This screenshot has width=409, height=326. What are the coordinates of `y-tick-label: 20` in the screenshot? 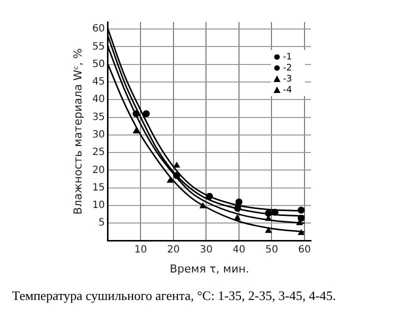 It's located at (98, 170).